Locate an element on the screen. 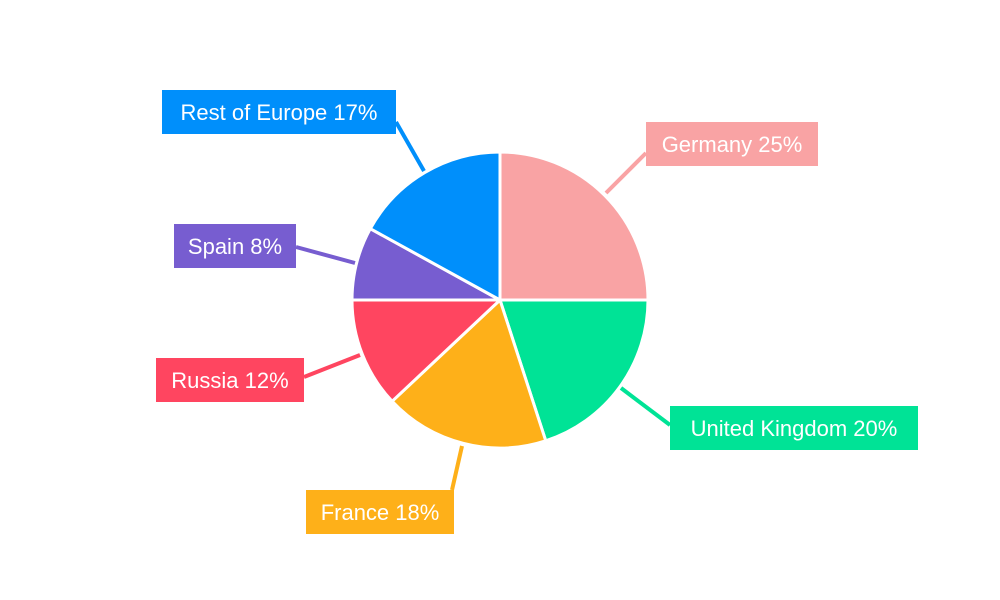 The image size is (1000, 600). data-label-united-kingdom: United Kingdom 20% is located at coordinates (794, 428).